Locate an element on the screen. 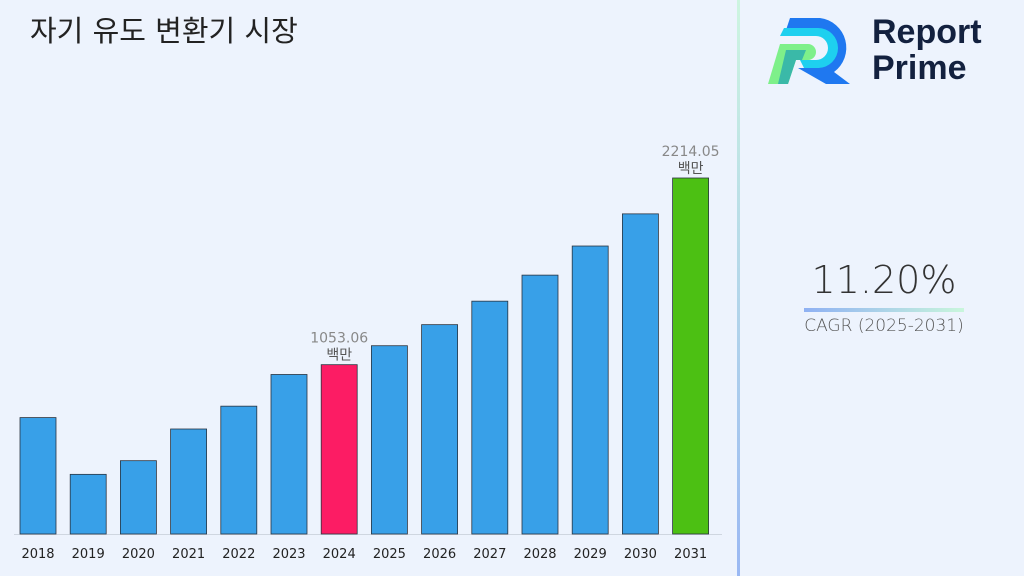  bar-2021 is located at coordinates (189, 481).